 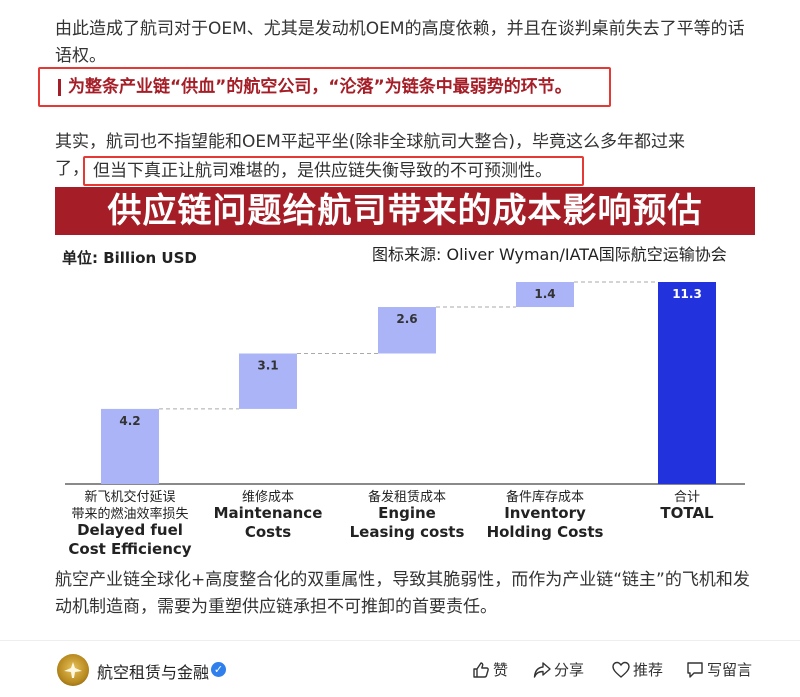 I want to click on category-label-5-1: 合计, so click(x=687, y=497).